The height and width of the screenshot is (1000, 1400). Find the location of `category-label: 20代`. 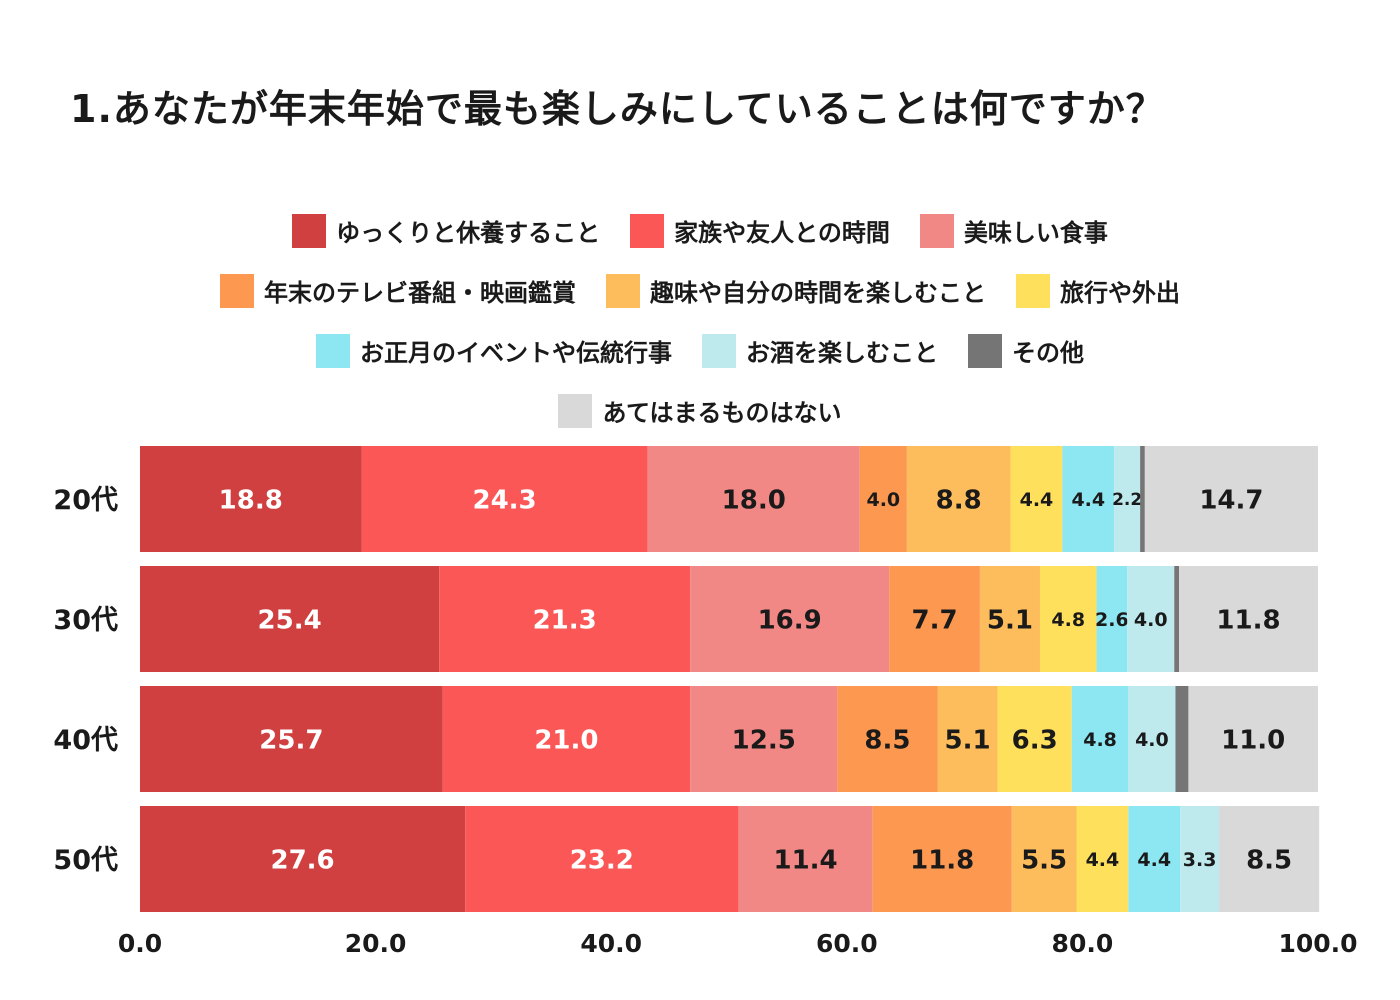

category-label: 20代 is located at coordinates (85, 500).